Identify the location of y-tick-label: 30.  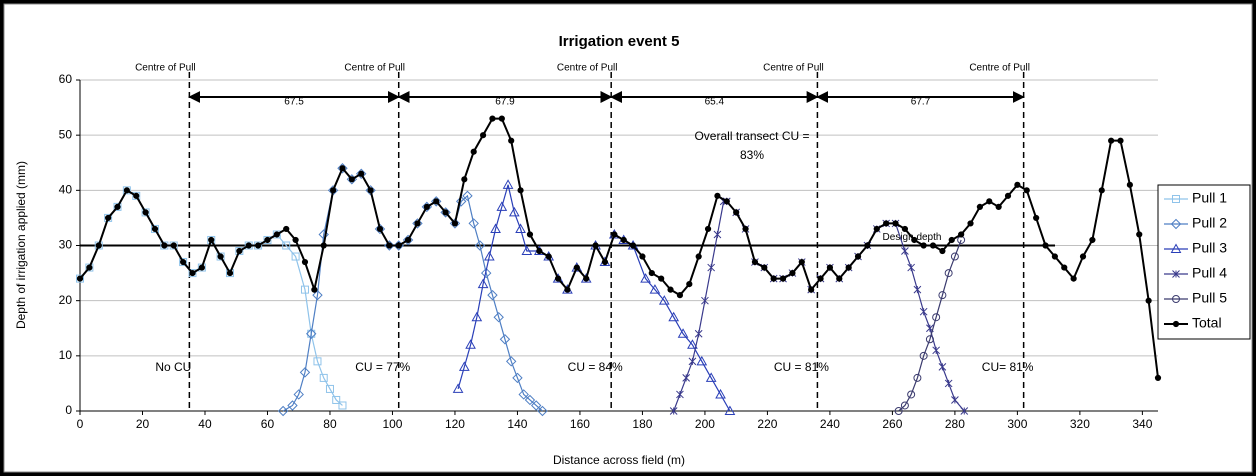
(66, 245).